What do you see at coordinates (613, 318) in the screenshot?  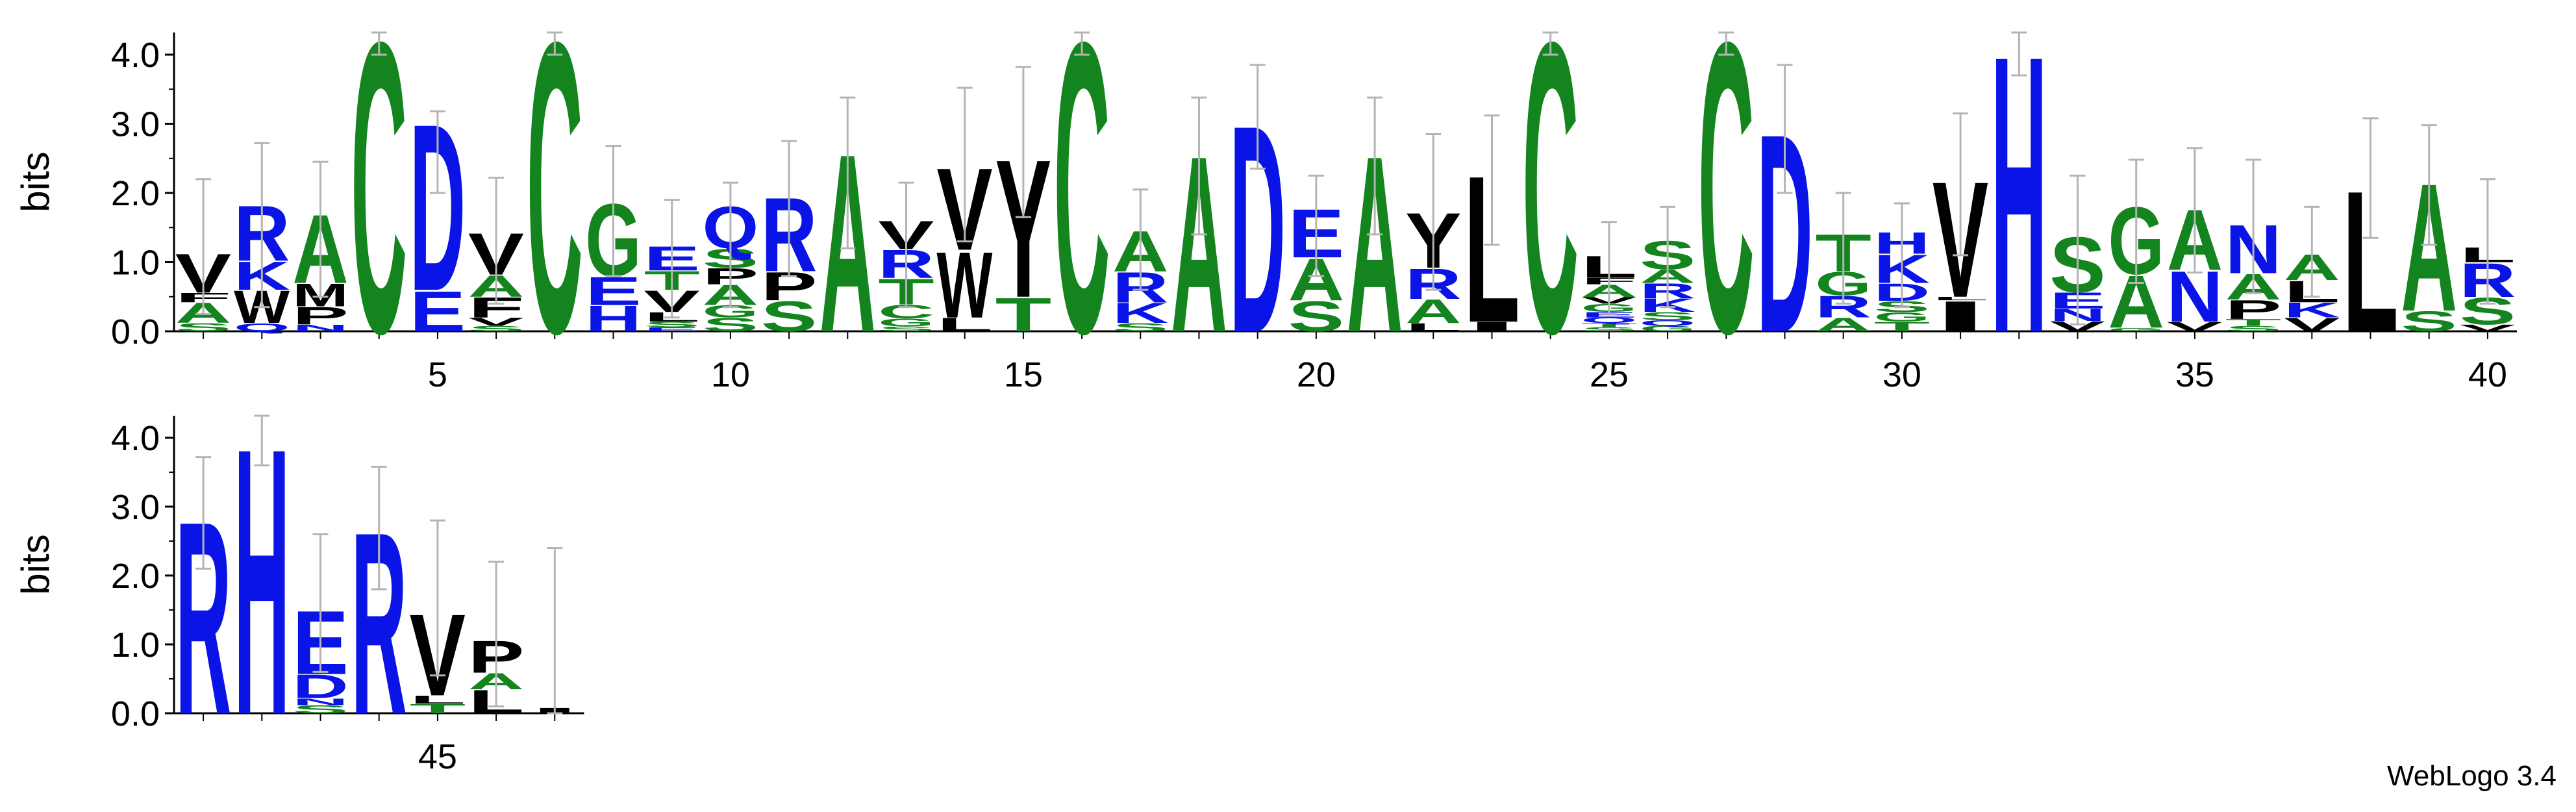 I see `logo-letter-H: H` at bounding box center [613, 318].